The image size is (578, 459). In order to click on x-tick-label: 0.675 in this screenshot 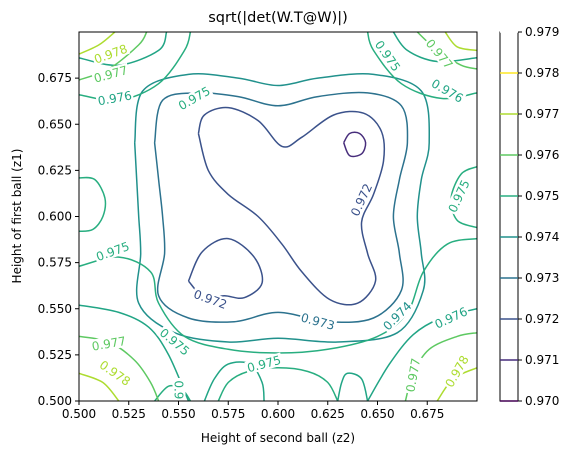, I will do `click(427, 414)`.